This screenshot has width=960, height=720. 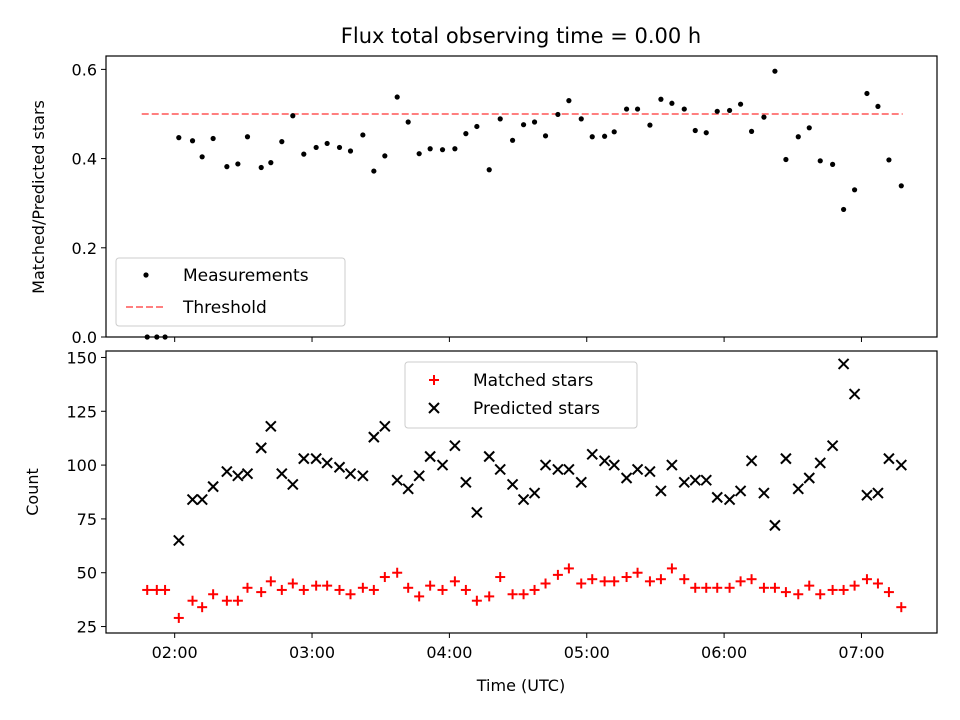 What do you see at coordinates (84, 69) in the screenshot?
I see `top-y-tick-label: 0.6` at bounding box center [84, 69].